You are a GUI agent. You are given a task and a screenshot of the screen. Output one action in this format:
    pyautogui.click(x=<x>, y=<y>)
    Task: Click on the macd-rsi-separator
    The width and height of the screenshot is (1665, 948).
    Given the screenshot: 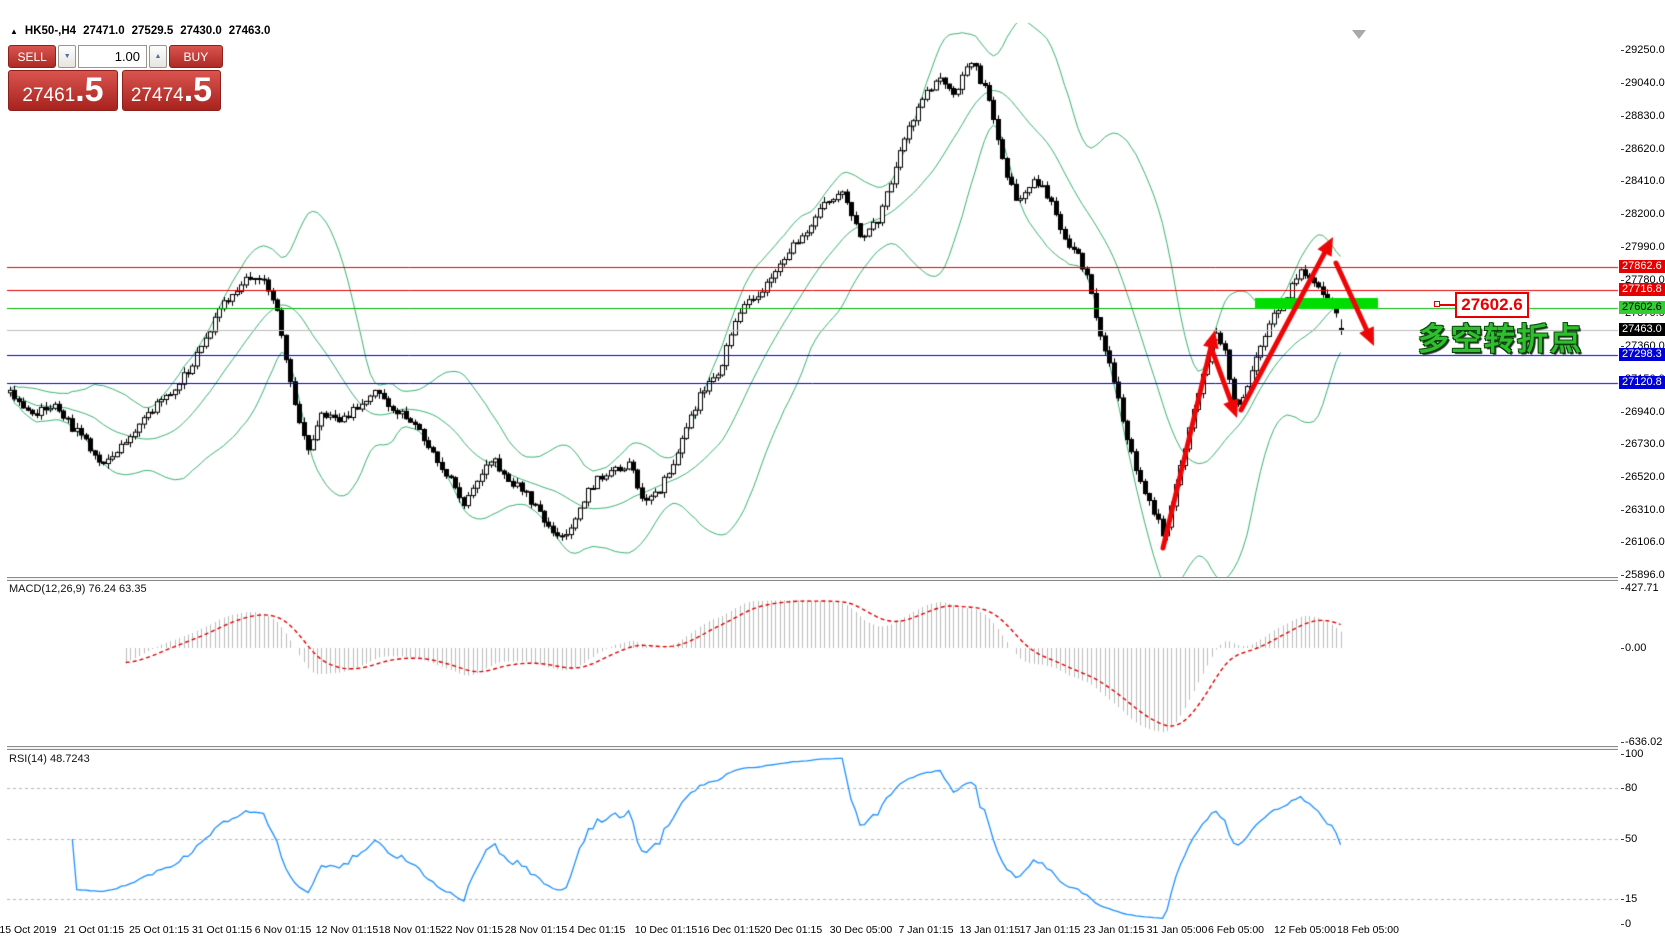 What is the action you would take?
    pyautogui.click(x=812, y=748)
    